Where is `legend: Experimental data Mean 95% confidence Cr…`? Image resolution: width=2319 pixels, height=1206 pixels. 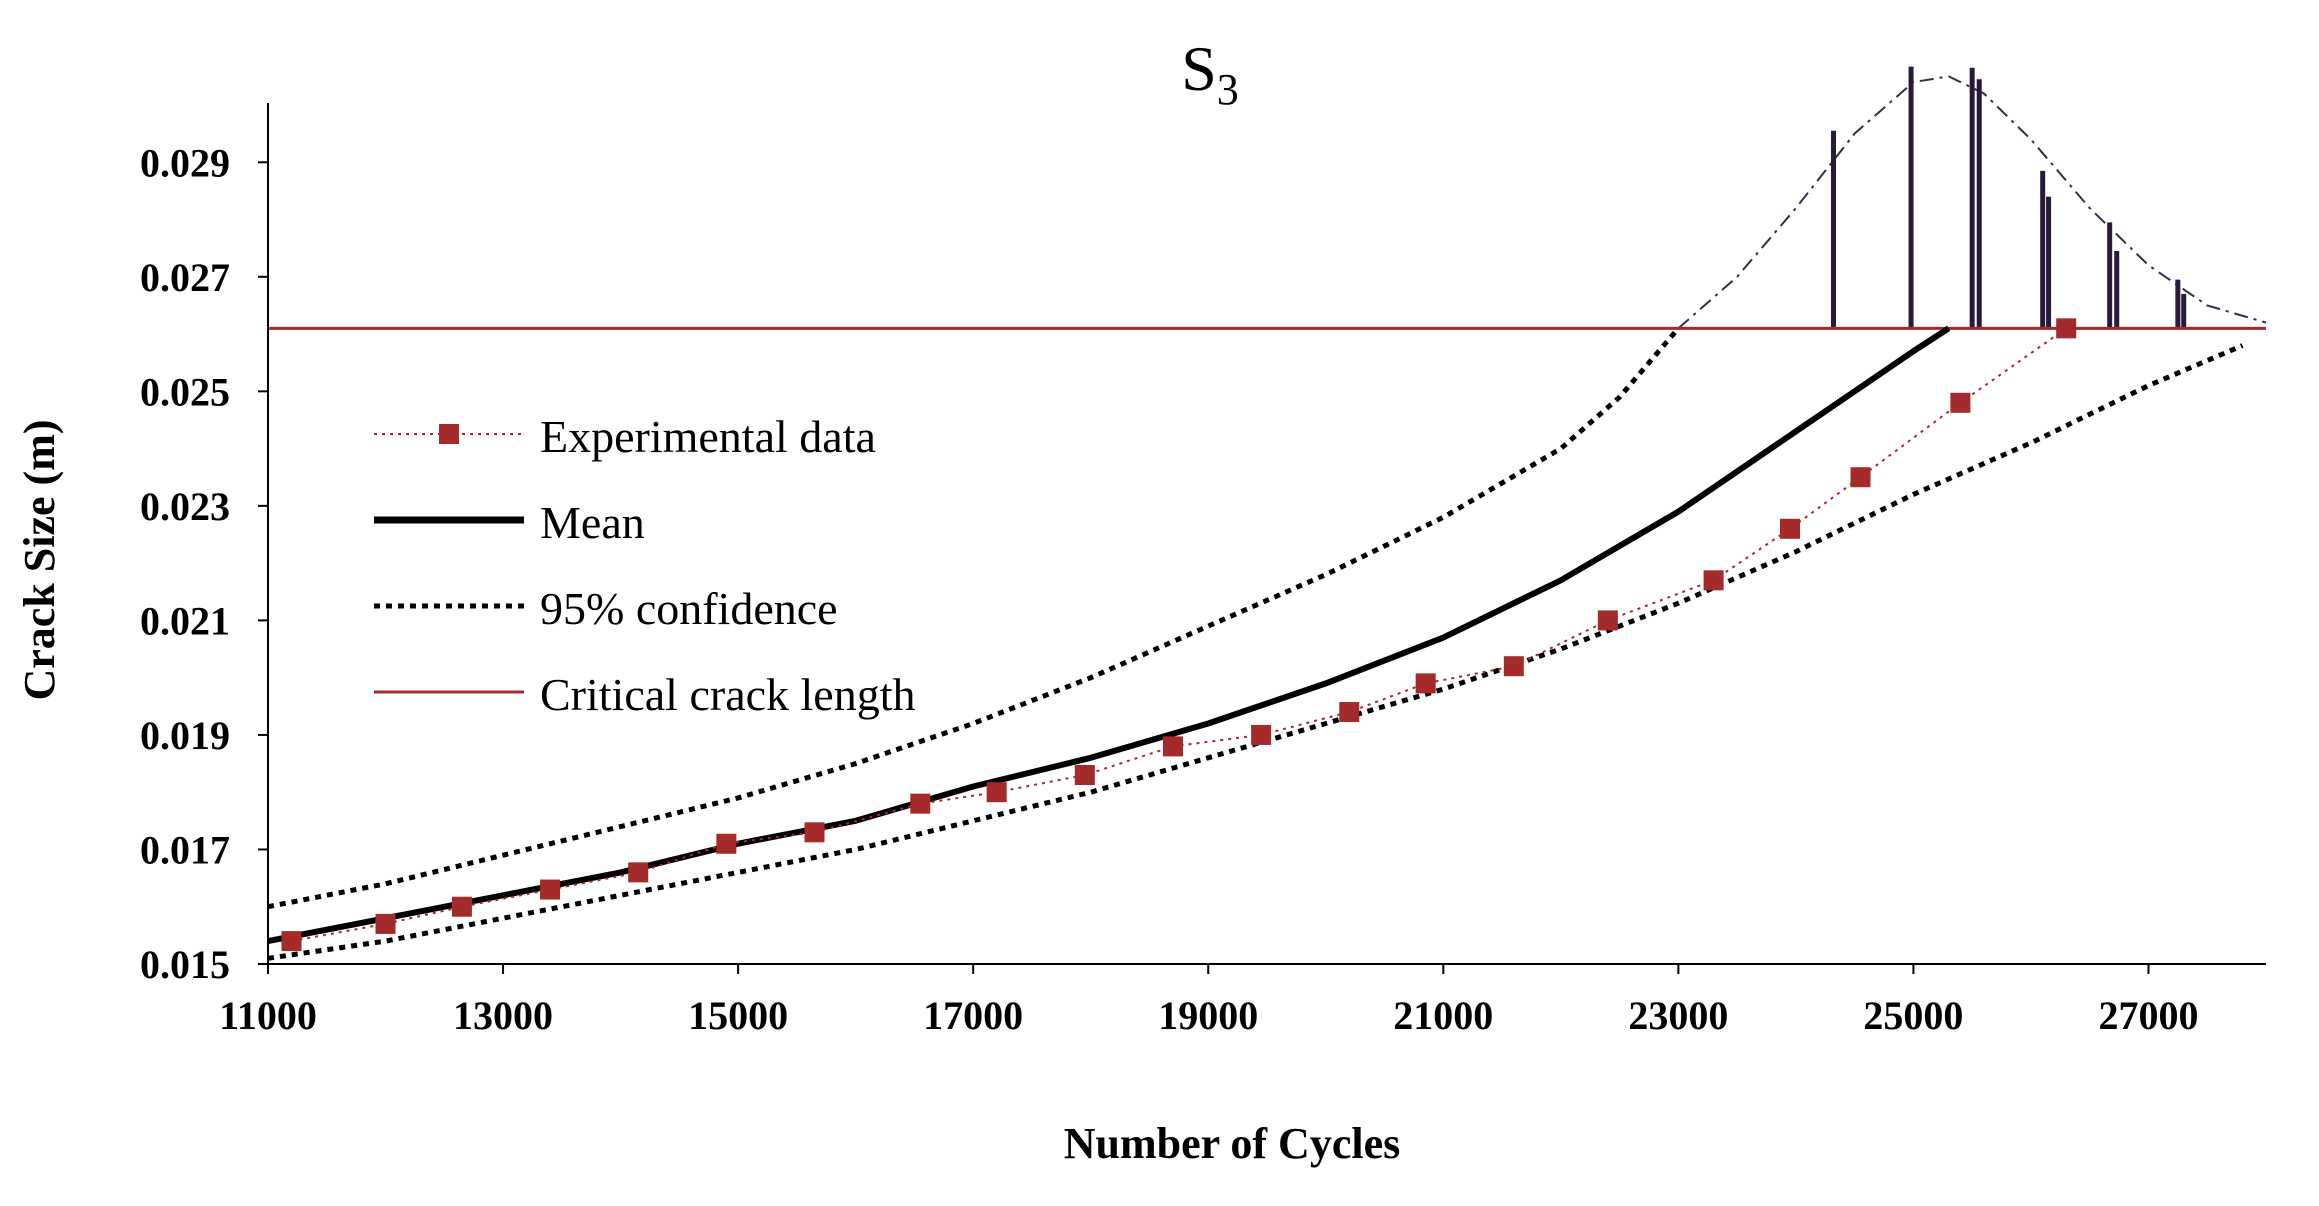 legend: Experimental data Mean 95% confidence Cr… is located at coordinates (645, 565).